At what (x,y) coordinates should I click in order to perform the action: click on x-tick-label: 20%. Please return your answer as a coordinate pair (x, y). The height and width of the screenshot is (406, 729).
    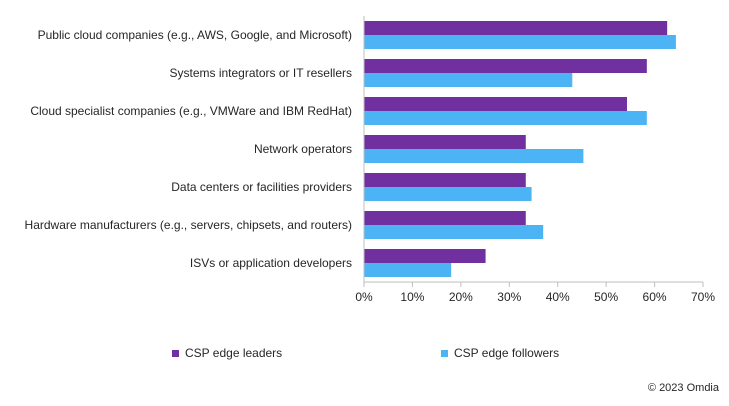
    Looking at the image, I should click on (461, 297).